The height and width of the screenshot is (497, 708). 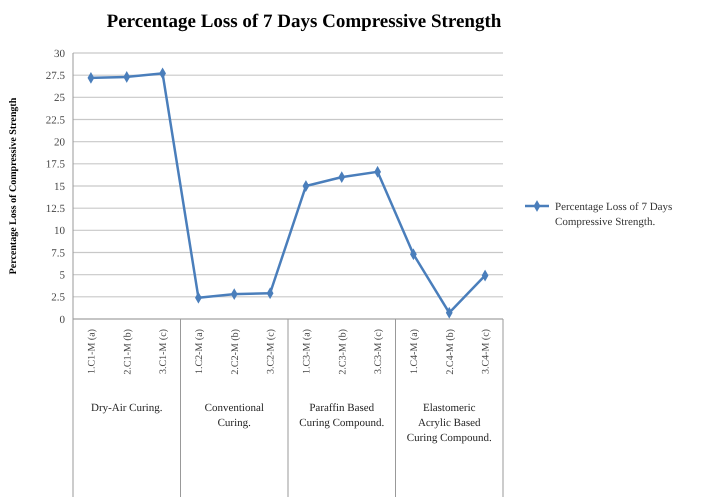 I want to click on x-tick-label: 3.C4-M (c), so click(x=486, y=351).